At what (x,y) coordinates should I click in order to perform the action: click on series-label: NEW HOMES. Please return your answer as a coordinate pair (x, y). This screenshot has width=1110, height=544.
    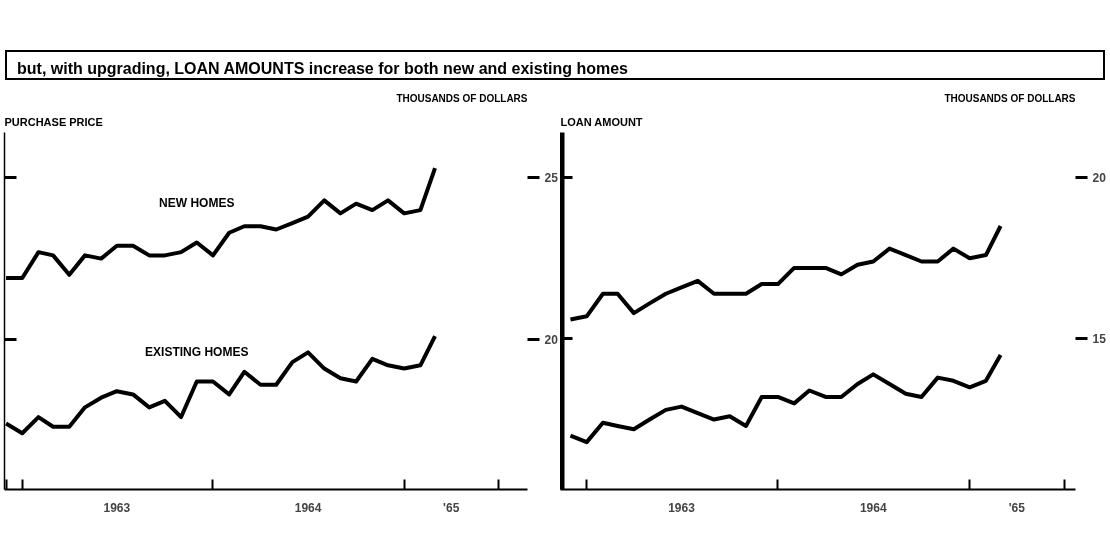
    Looking at the image, I should click on (197, 203).